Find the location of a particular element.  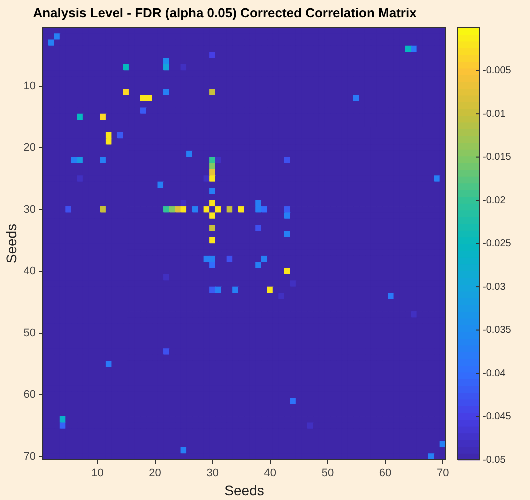

color-bar-label: -0.025 is located at coordinates (497, 244).